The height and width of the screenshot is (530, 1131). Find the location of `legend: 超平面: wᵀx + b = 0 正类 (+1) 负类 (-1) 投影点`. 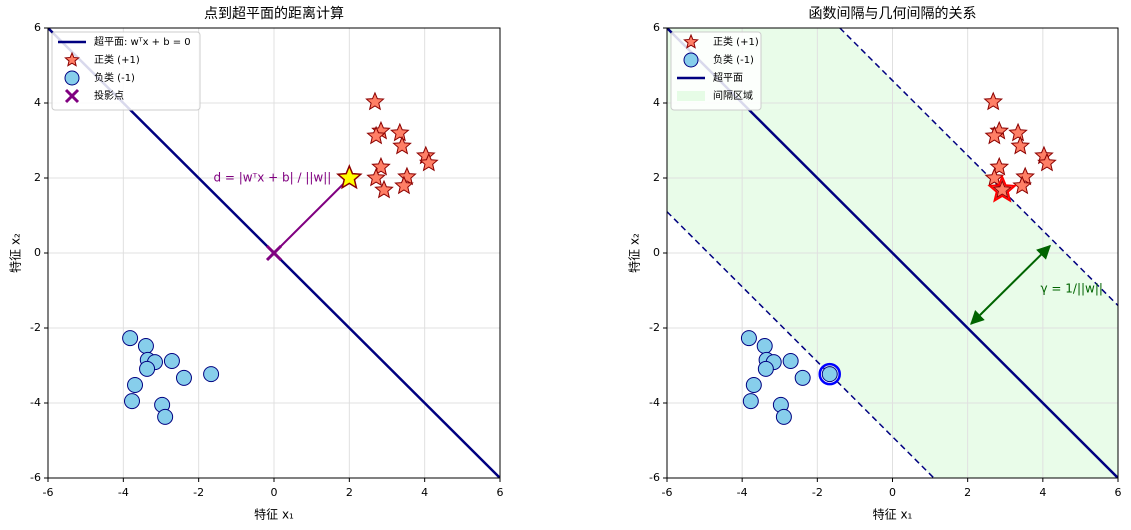

legend: 超平面: wᵀx + b = 0 正类 (+1) 负类 (-1) 投影点 is located at coordinates (126, 71).